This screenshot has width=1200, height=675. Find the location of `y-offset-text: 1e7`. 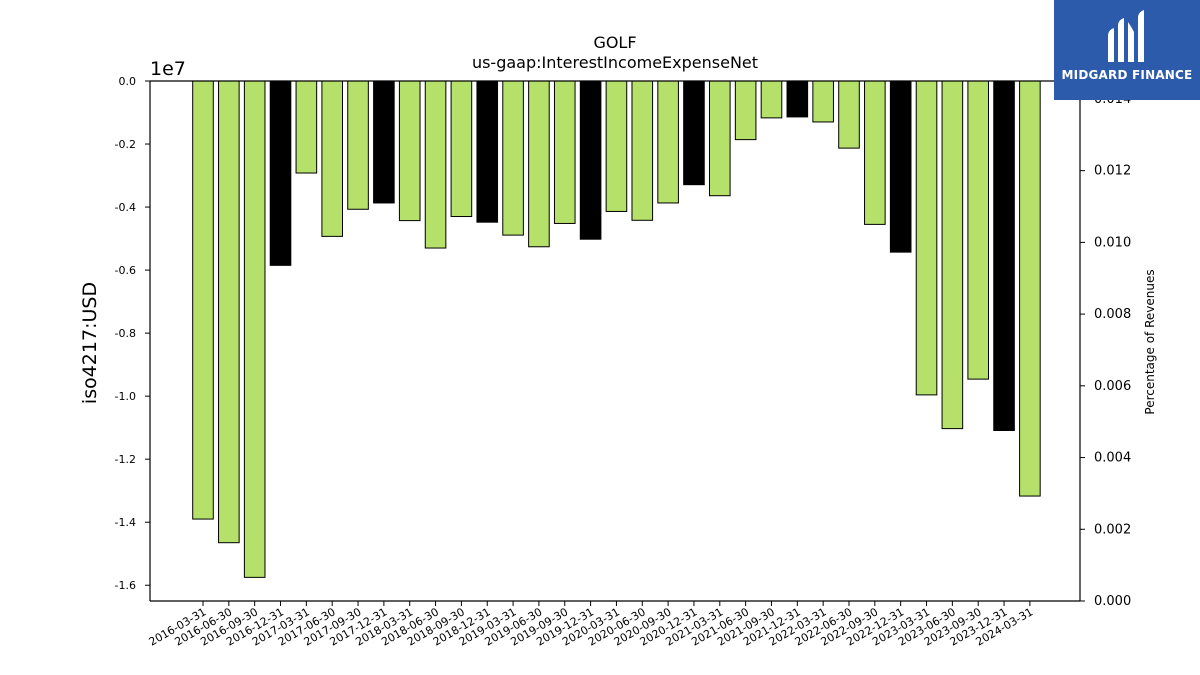

y-offset-text: 1e7 is located at coordinates (168, 69).